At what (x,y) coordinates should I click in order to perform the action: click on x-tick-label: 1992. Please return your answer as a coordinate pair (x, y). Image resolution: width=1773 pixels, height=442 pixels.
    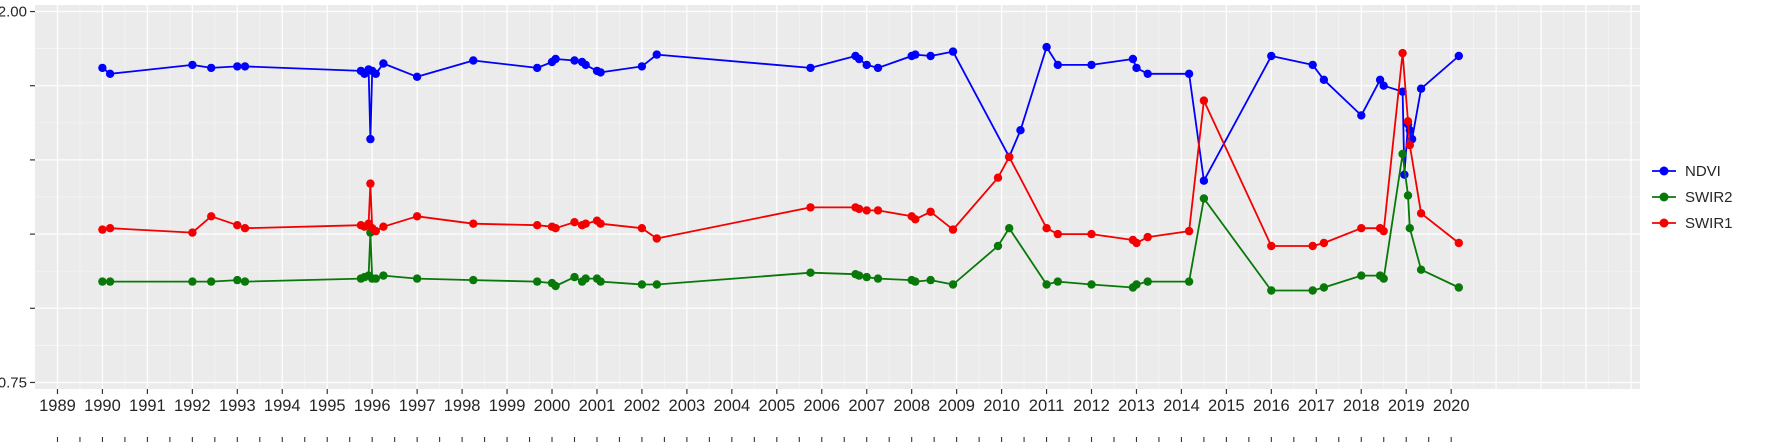
    Looking at the image, I should click on (192, 406).